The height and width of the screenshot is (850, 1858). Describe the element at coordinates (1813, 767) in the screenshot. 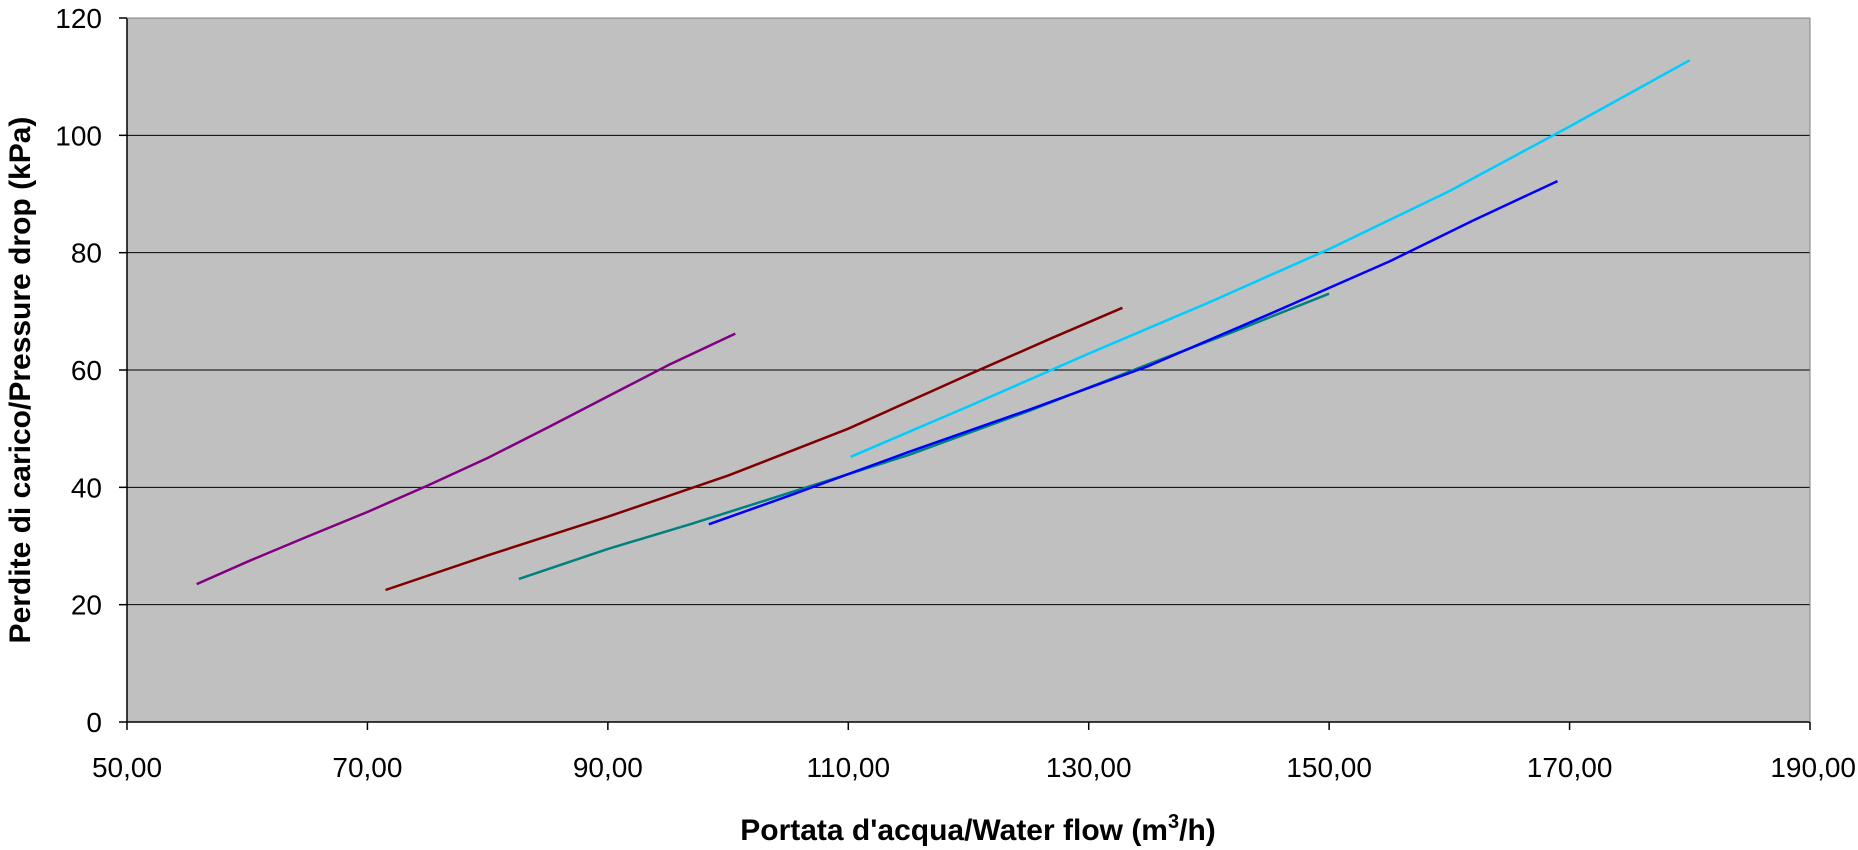

I see `x-tick-label: 190,00` at that location.